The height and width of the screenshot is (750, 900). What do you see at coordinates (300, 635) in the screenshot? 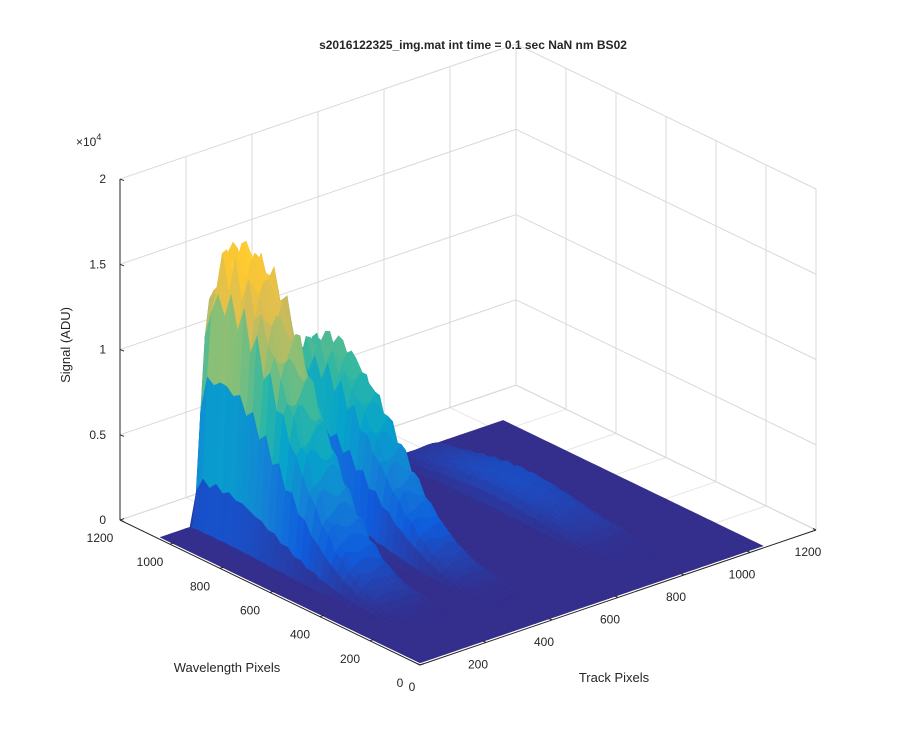
I see `y-tick-label: 400` at bounding box center [300, 635].